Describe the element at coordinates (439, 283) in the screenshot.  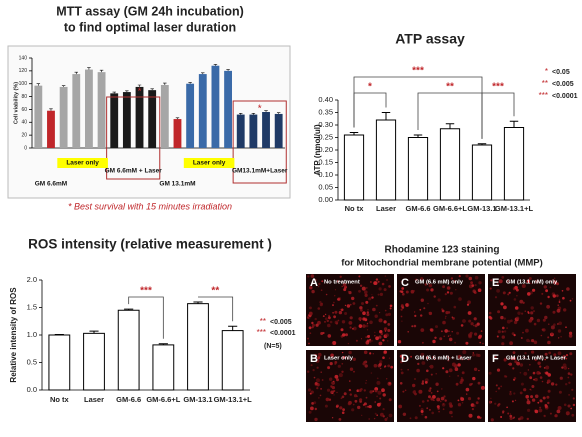
I see `panel-caption: GM (6.6 mM) only` at that location.